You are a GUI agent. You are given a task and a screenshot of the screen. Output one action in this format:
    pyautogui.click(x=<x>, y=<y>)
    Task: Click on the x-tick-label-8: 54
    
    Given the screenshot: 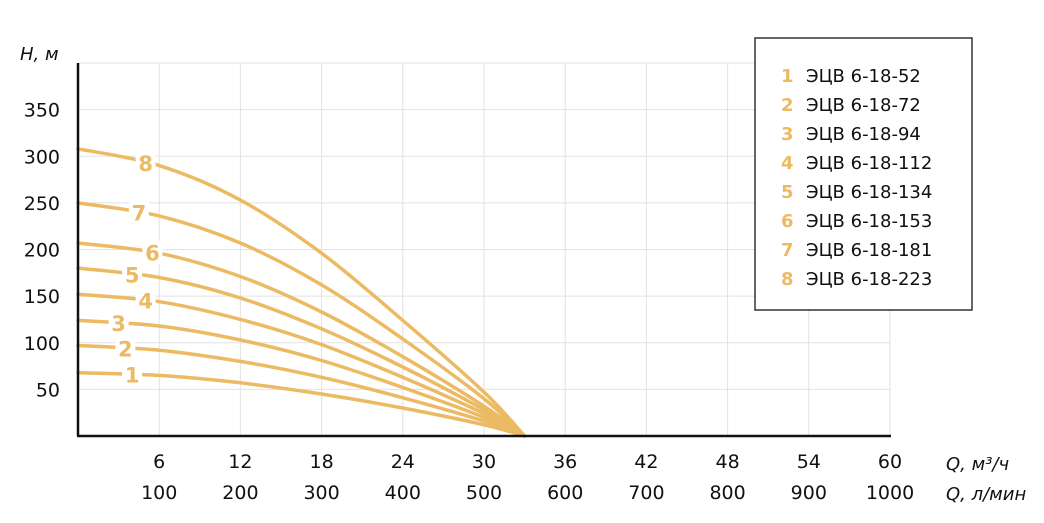 What is the action you would take?
    pyautogui.click(x=809, y=462)
    